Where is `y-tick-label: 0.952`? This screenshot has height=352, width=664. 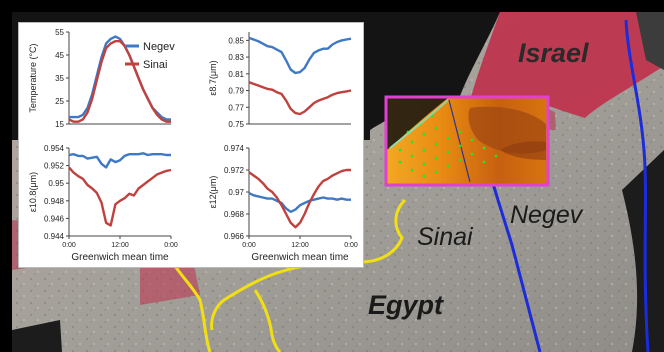
y-tick-label: 0.952 is located at coordinates (54, 166).